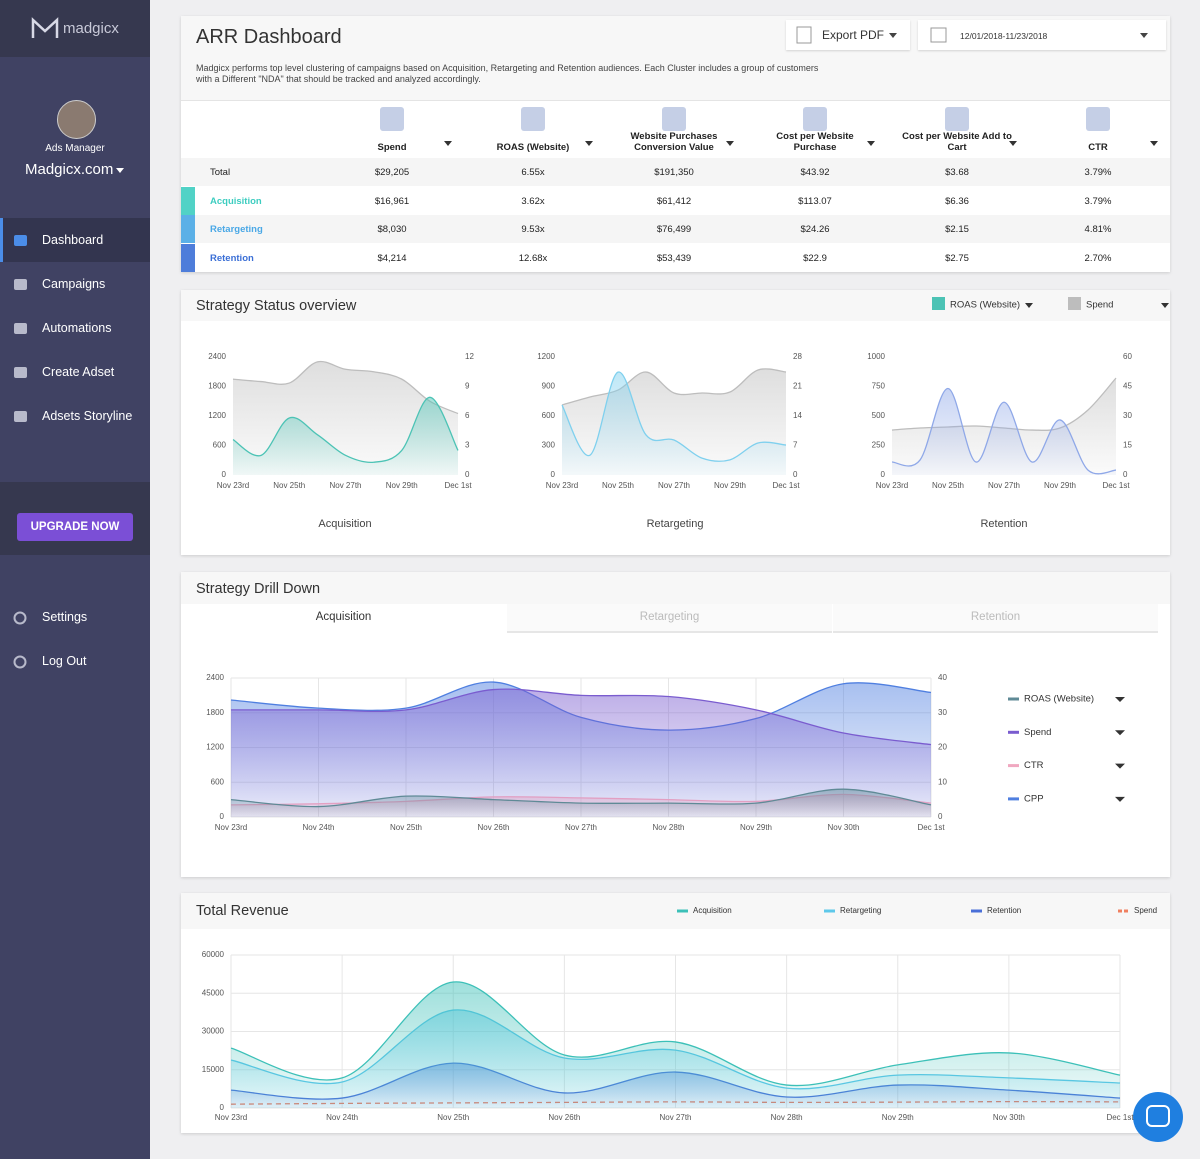 The image size is (1200, 1159). I want to click on chat-button, so click(1158, 1117).